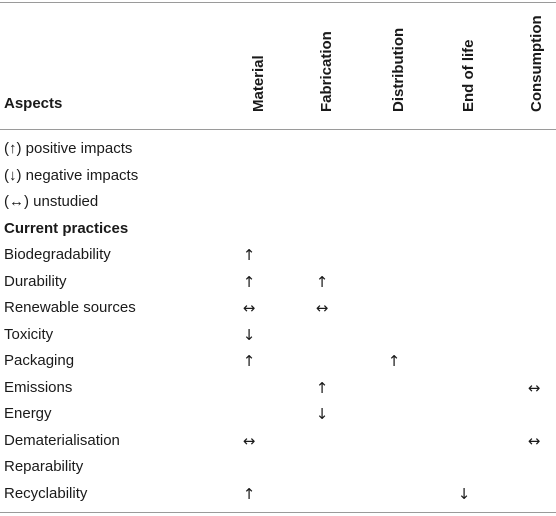 This screenshot has height=516, width=556. Describe the element at coordinates (536, 63) in the screenshot. I see `column-header-consumption: Consumption` at that location.